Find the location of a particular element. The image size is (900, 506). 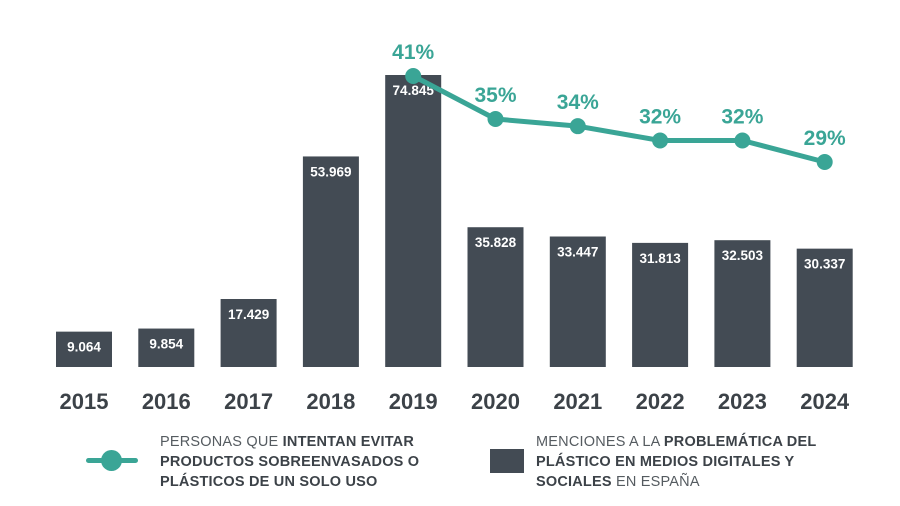

line-value-label: 35% is located at coordinates (495, 95).